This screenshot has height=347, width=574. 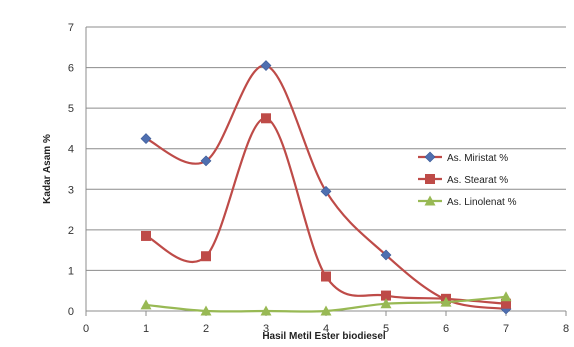 What do you see at coordinates (266, 329) in the screenshot?
I see `x-tick-label: 3` at bounding box center [266, 329].